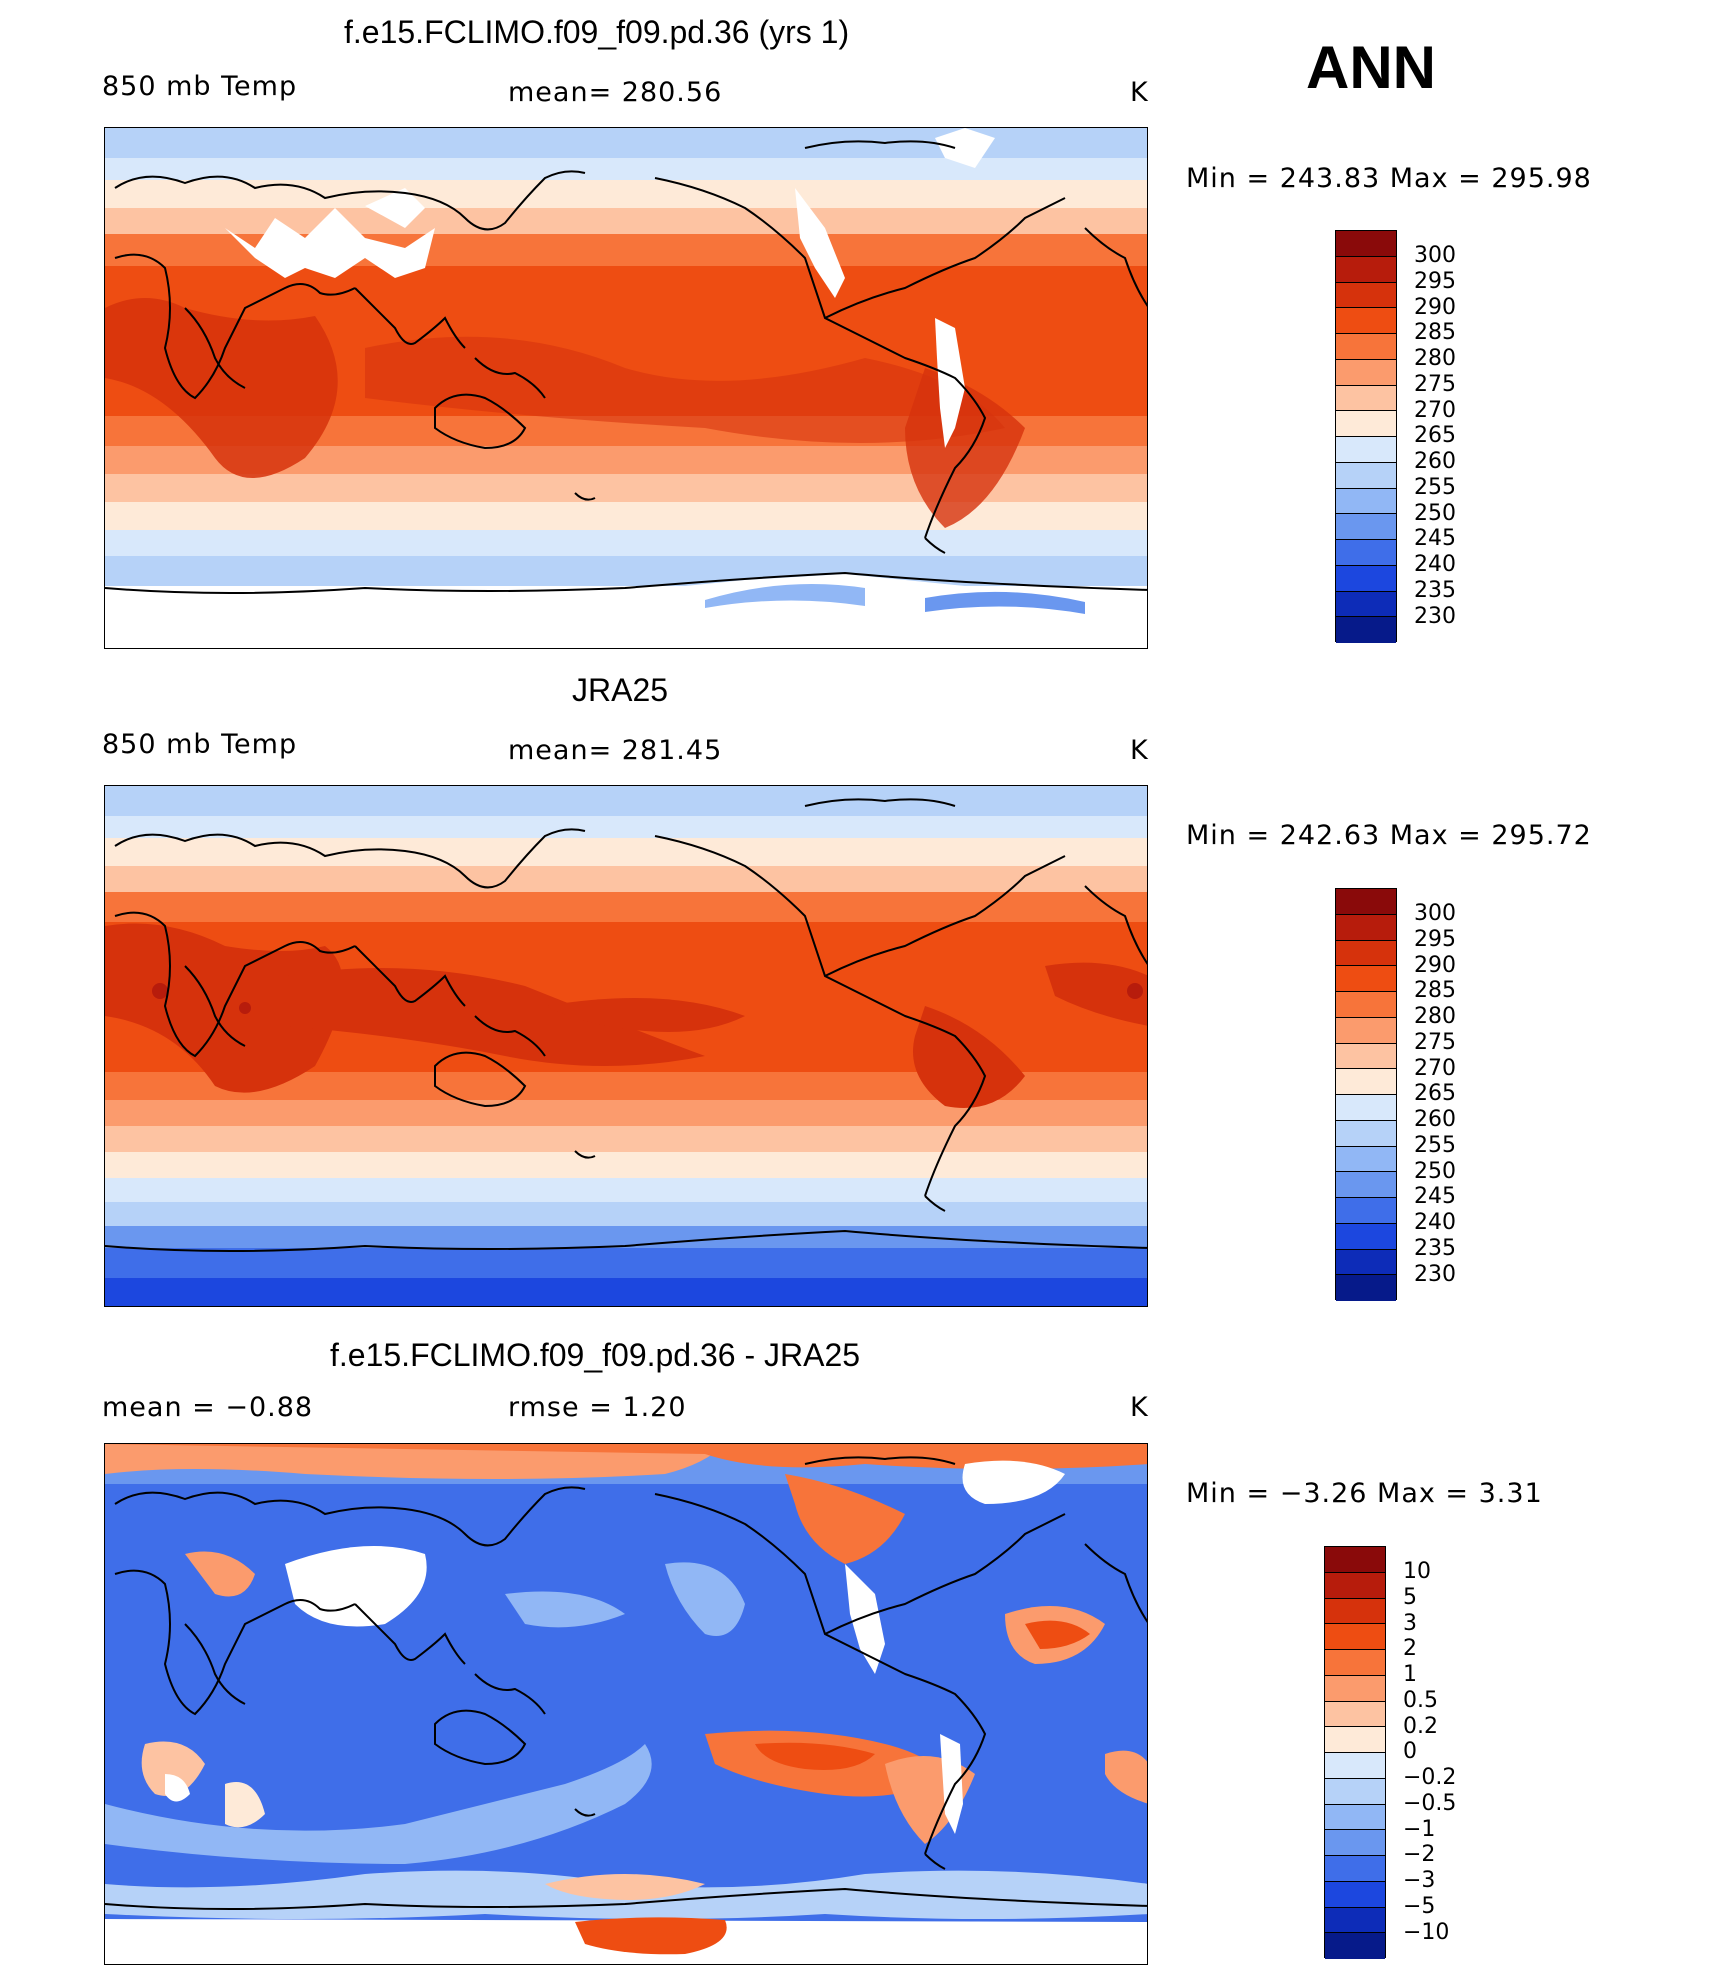 This screenshot has height=1969, width=1710. What do you see at coordinates (1417, 1571) in the screenshot?
I see `panel-3-colorbar-label: 10` at bounding box center [1417, 1571].